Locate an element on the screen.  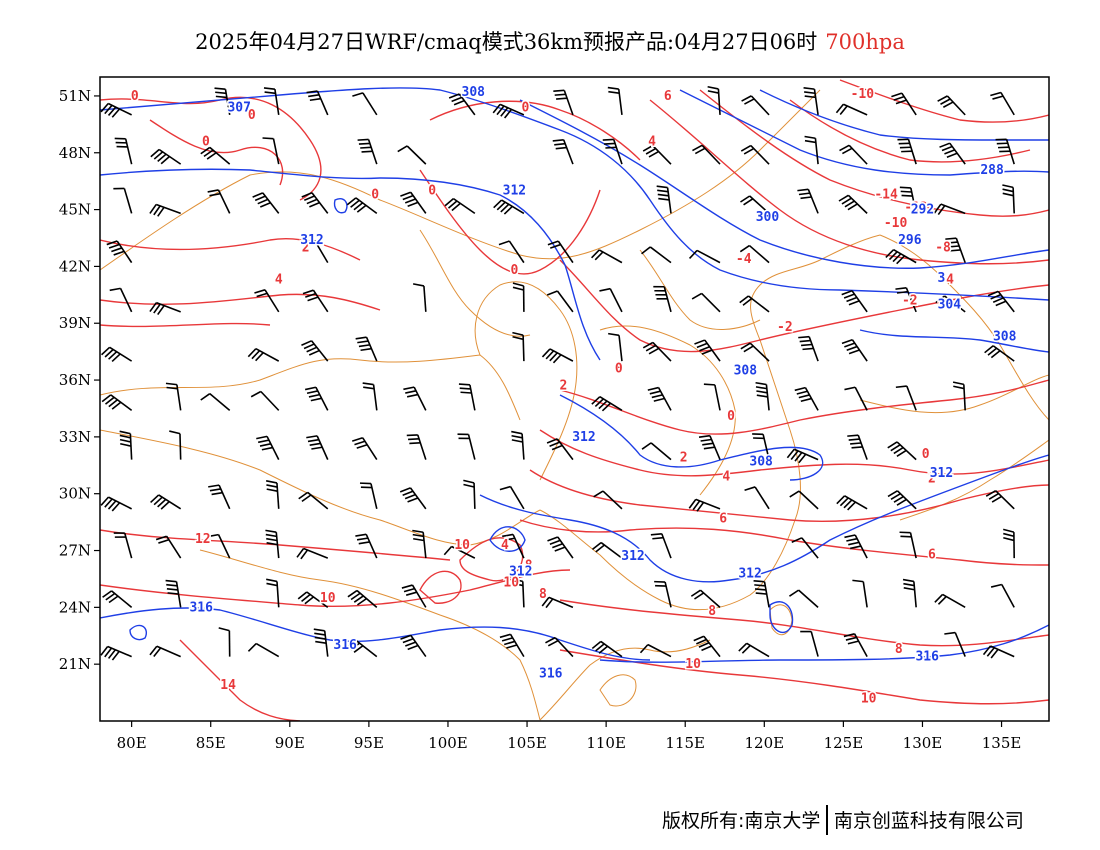
x-tick-label: 125E is located at coordinates (844, 743).